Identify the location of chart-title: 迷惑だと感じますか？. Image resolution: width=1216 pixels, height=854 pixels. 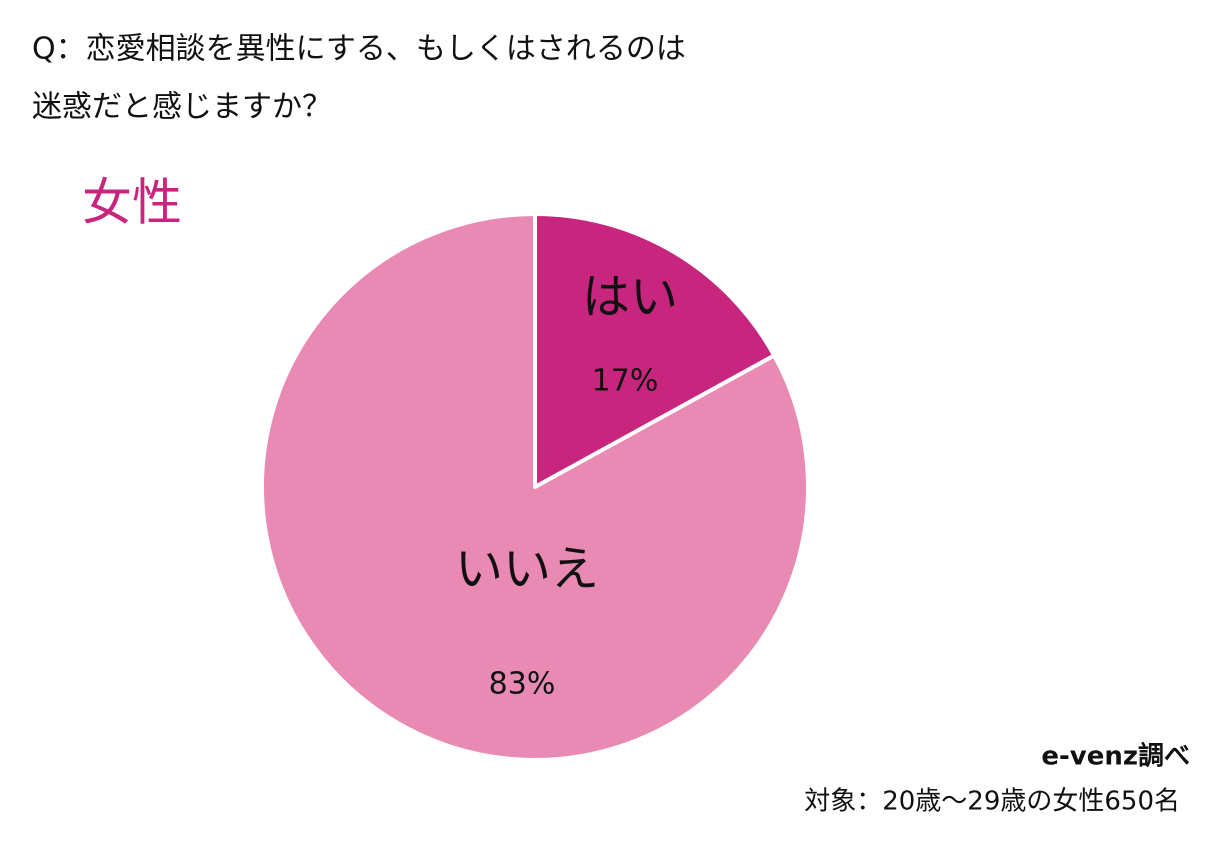
(182, 107).